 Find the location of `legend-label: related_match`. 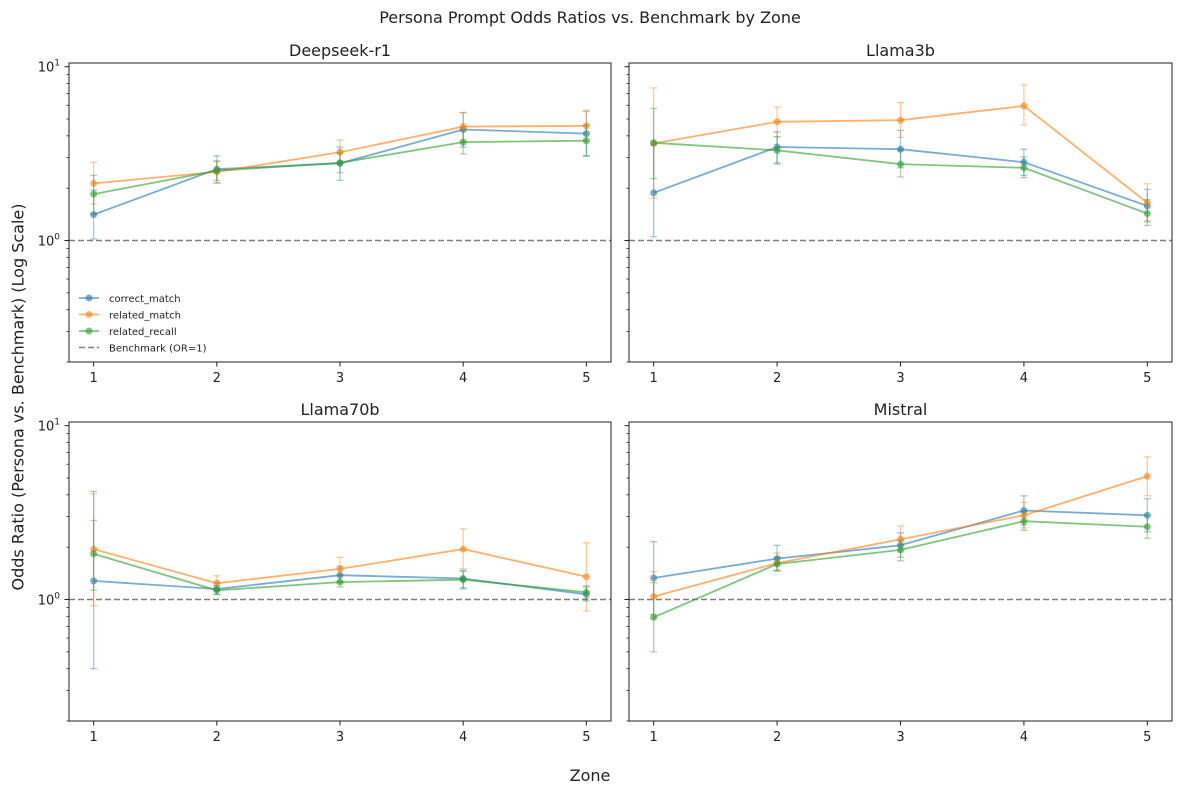

legend-label: related_match is located at coordinates (145, 316).